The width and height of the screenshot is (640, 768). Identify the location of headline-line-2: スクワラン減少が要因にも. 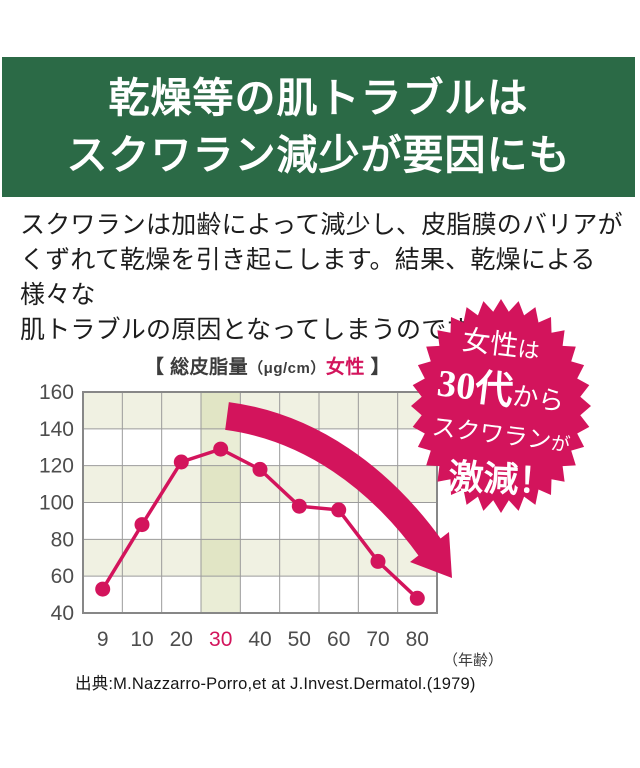
(318, 155).